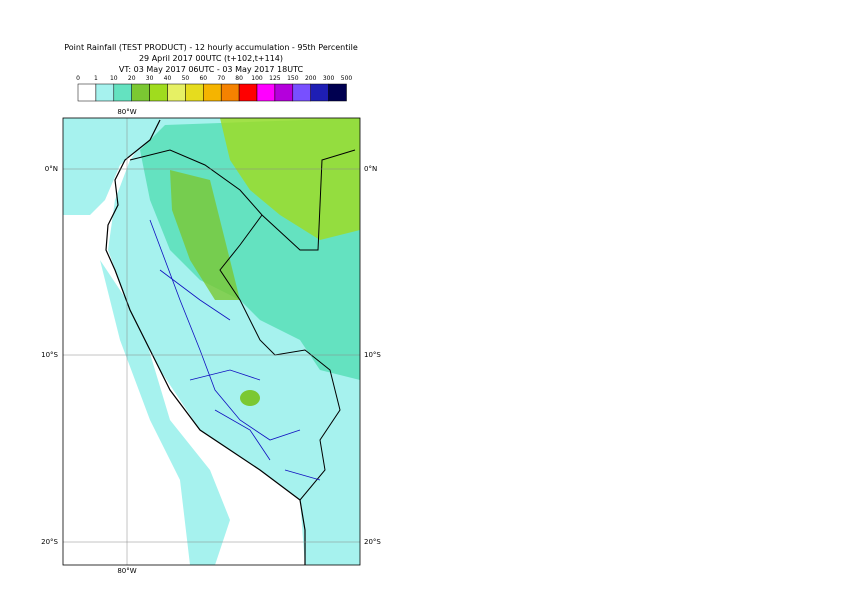  I want to click on colorbar: 0 1 10 20 30 40 50 60 70 80 100 125 150 200 300 500, so click(214, 88).